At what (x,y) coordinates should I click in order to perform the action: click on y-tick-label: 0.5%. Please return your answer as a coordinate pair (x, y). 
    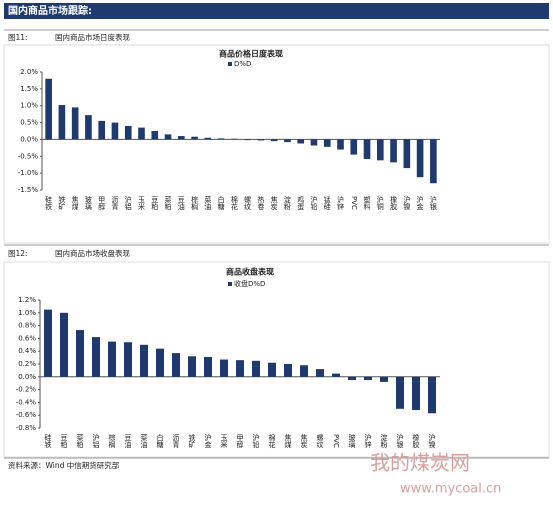
    Looking at the image, I should click on (29, 123).